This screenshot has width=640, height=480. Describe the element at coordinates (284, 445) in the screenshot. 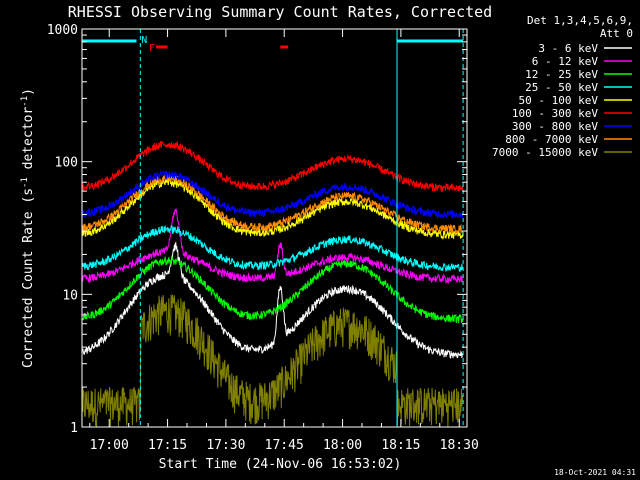

I see `x-tick-label: 17:45` at that location.